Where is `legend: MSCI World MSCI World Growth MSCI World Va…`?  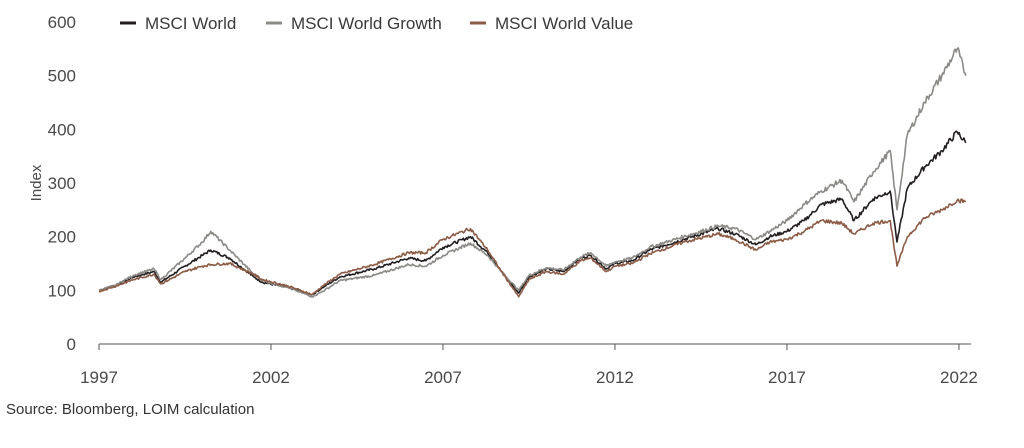
legend: MSCI World MSCI World Growth MSCI World Va… is located at coordinates (376, 23).